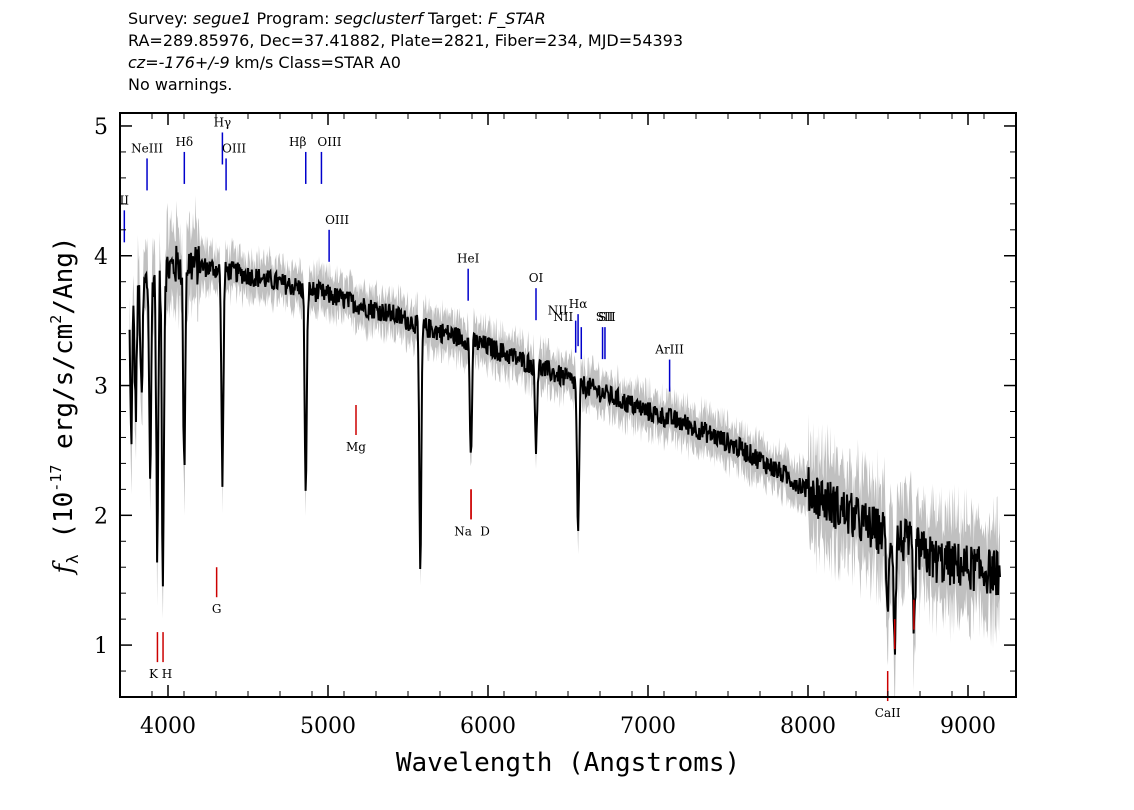 The width and height of the screenshot is (1134, 810). What do you see at coordinates (217, 609) in the screenshot?
I see `absorption-line-label: G` at bounding box center [217, 609].